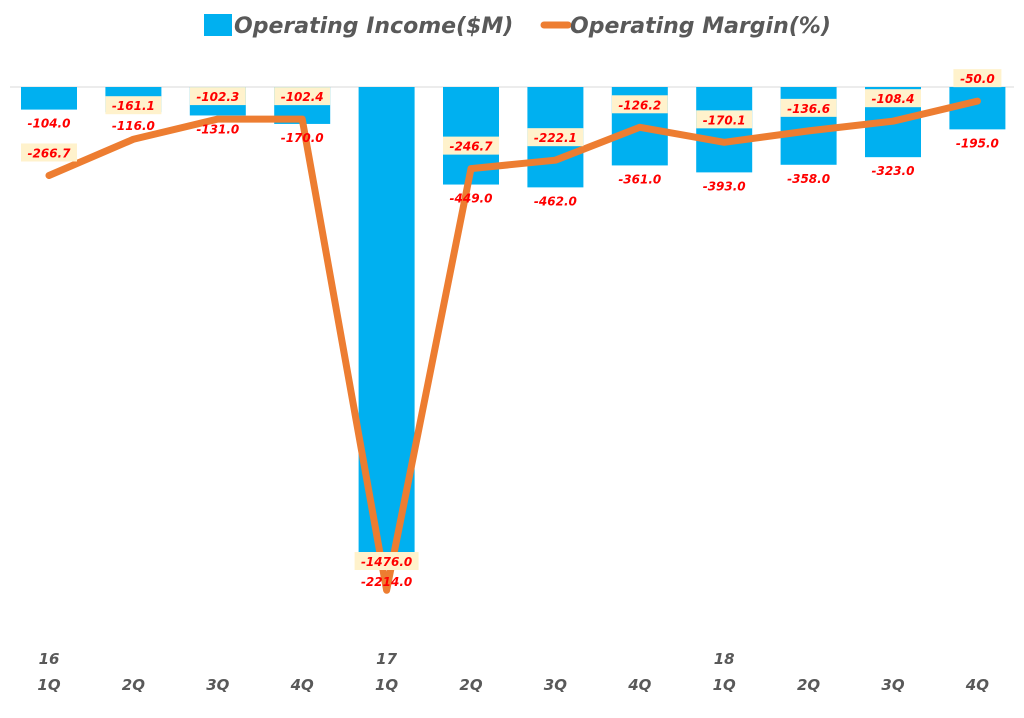 The width and height of the screenshot is (1024, 718). What do you see at coordinates (49, 124) in the screenshot?
I see `bar-data-label: -104.0` at bounding box center [49, 124].